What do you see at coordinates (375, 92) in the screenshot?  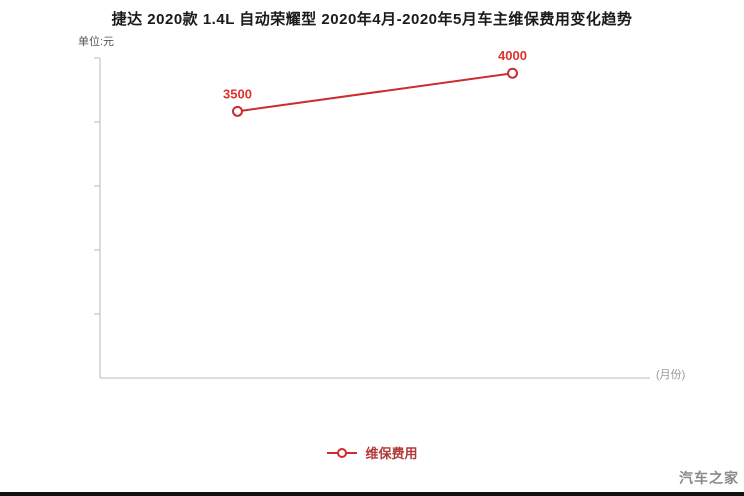 I see `trend-line` at bounding box center [375, 92].